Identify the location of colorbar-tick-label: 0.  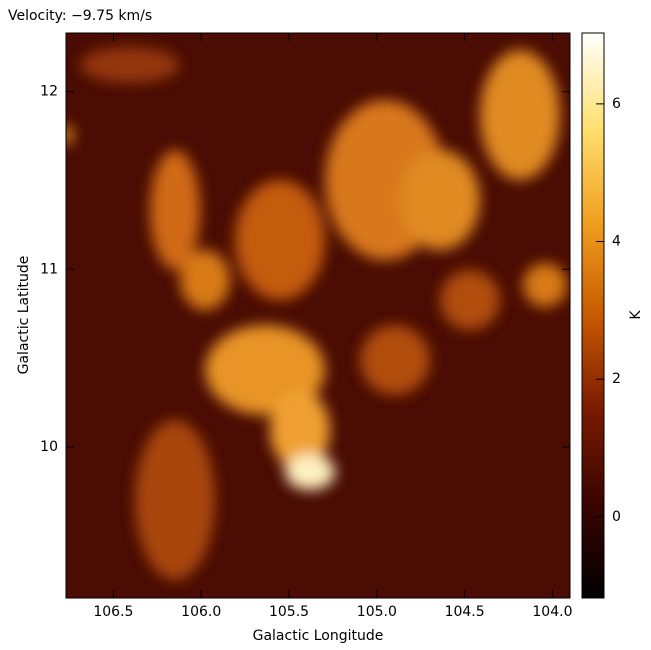
(616, 517).